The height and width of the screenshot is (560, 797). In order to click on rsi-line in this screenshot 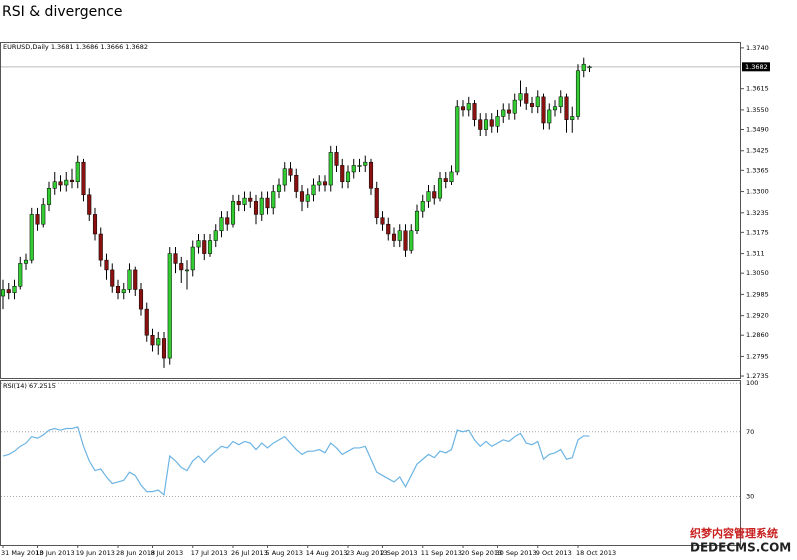, I will do `click(296, 461)`.